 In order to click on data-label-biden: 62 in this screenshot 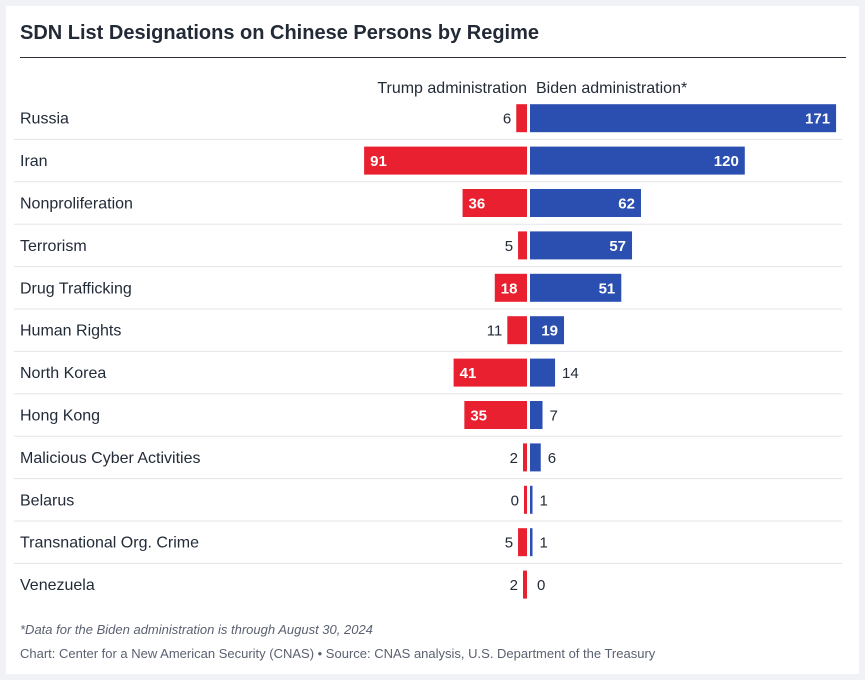, I will do `click(626, 204)`.